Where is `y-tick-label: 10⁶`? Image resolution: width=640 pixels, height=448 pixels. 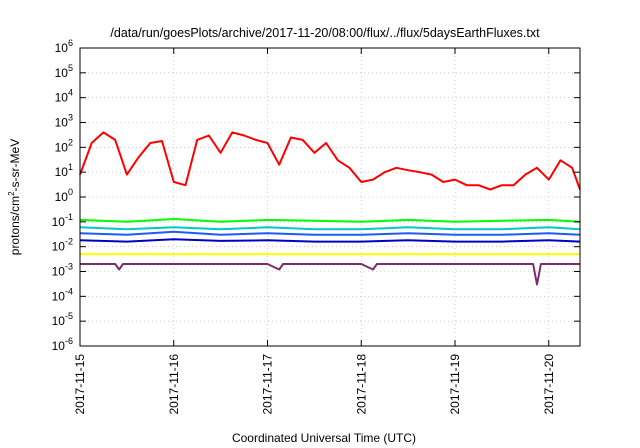
y-tick-label: 10⁶ is located at coordinates (64, 46).